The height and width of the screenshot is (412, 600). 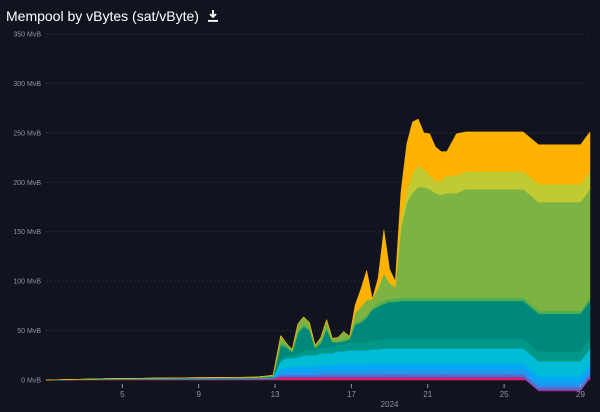 I want to click on y-tick-label: 50 MvB, so click(x=29, y=331).